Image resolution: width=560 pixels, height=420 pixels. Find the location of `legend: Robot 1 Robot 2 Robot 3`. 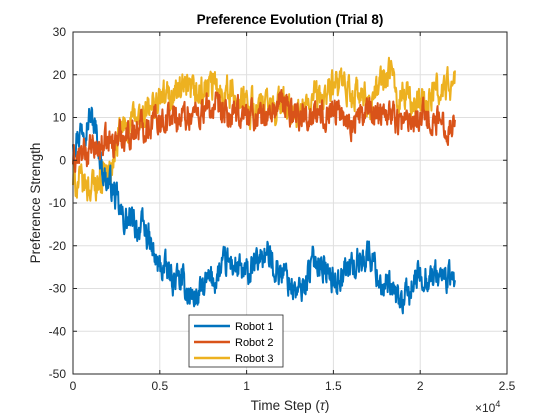

legend: Robot 1 Robot 2 Robot 3 is located at coordinates (236, 341).